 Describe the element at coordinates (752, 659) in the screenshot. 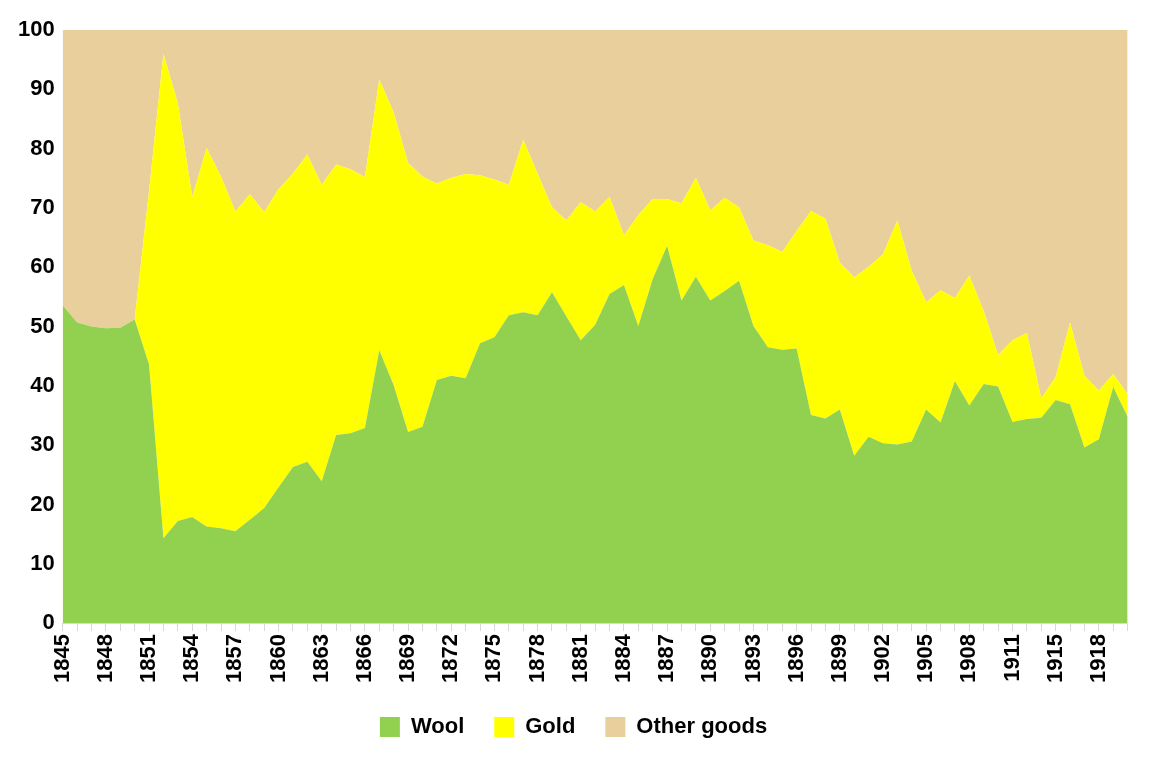

I see `x-tick-label: 1893` at that location.